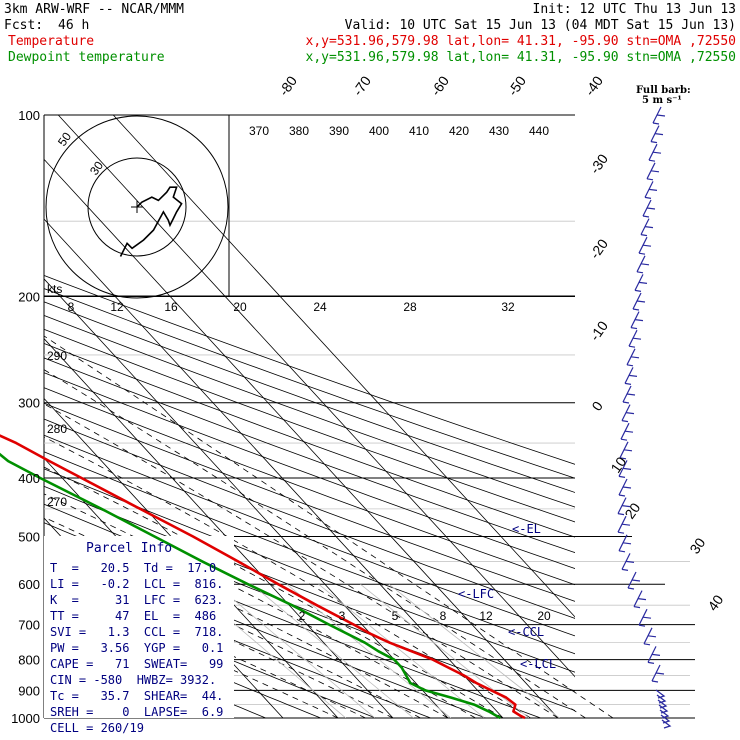  What do you see at coordinates (539, 131) in the screenshot?
I see `dry-adiabat-label: 440` at bounding box center [539, 131].